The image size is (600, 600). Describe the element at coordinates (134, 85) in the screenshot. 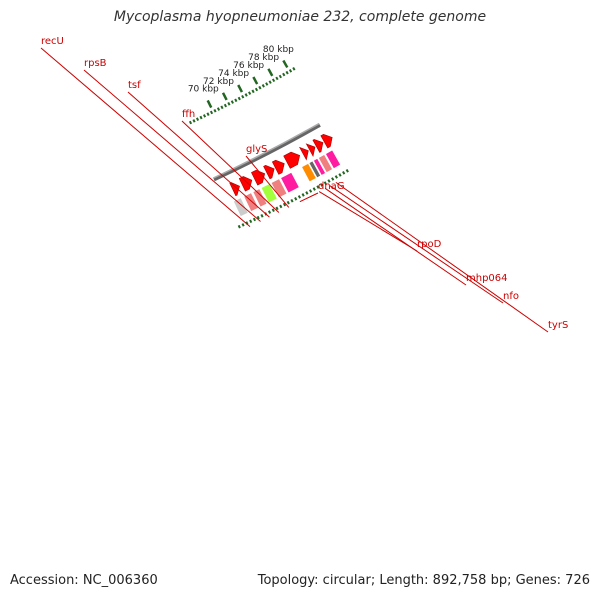

I see `gene-label-tsf: tsf` at that location.